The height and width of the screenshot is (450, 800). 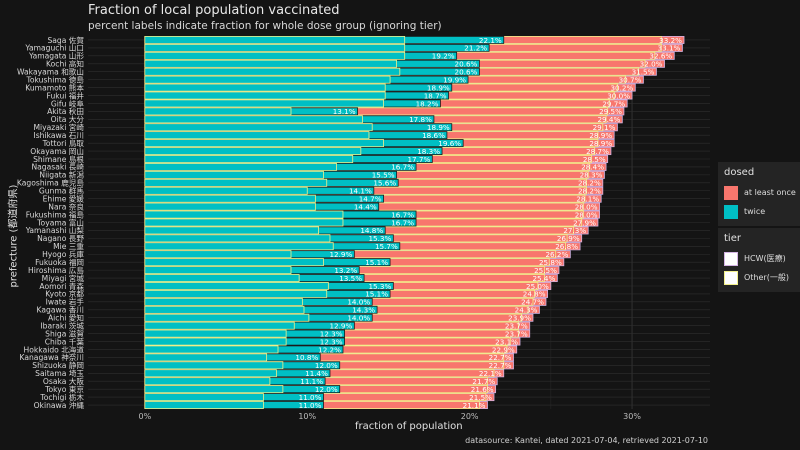 What do you see at coordinates (670, 40) in the screenshot?
I see `data-label-at-least-once: 33.2%` at bounding box center [670, 40].